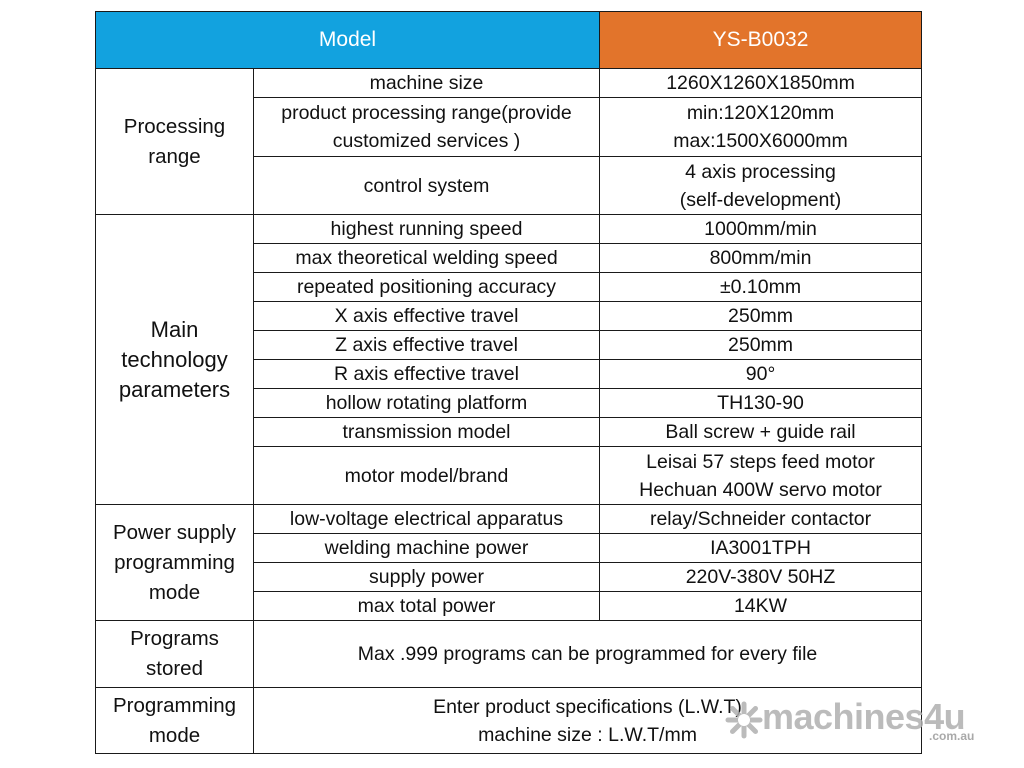 This screenshot has height=768, width=1024. I want to click on group-power-supply-programming-mode: Power supply programming mode, so click(174, 562).